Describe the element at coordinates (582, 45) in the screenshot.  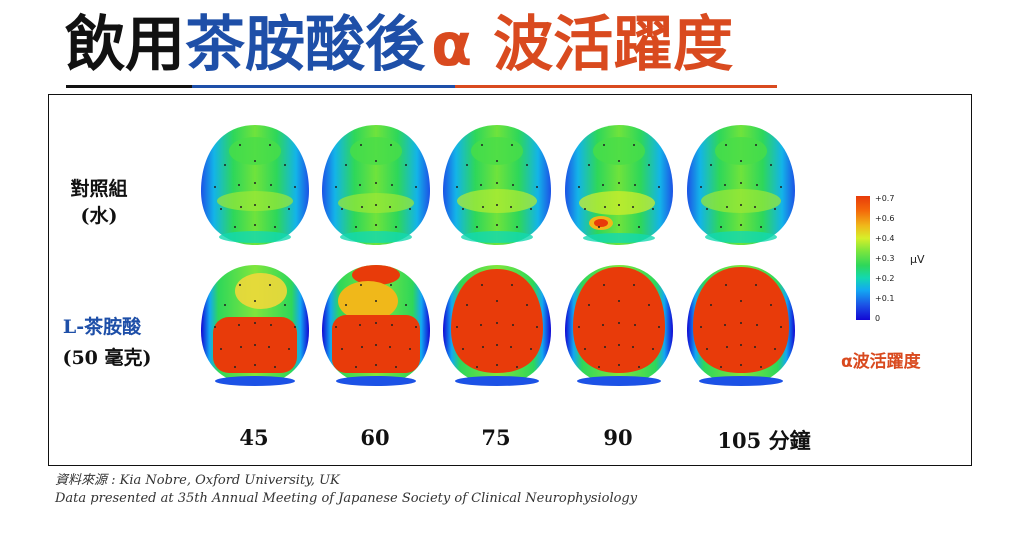
I see `title-part-alpha: α 波活躍度` at that location.